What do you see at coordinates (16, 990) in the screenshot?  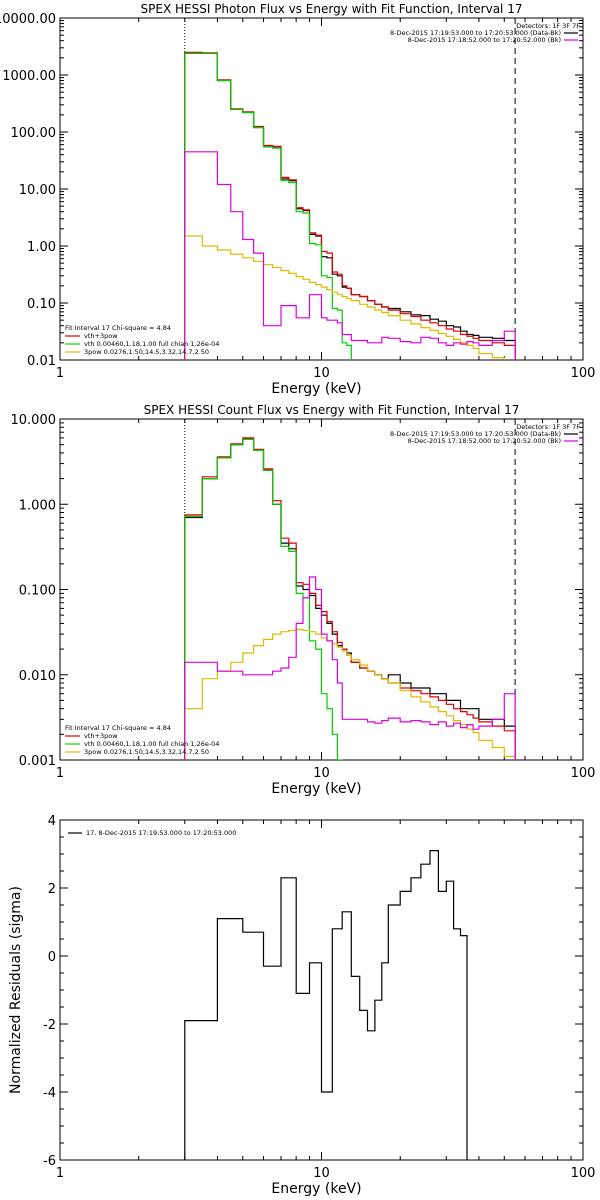 I see `y-axis-label: Normalized Residuals (sigma)` at bounding box center [16, 990].